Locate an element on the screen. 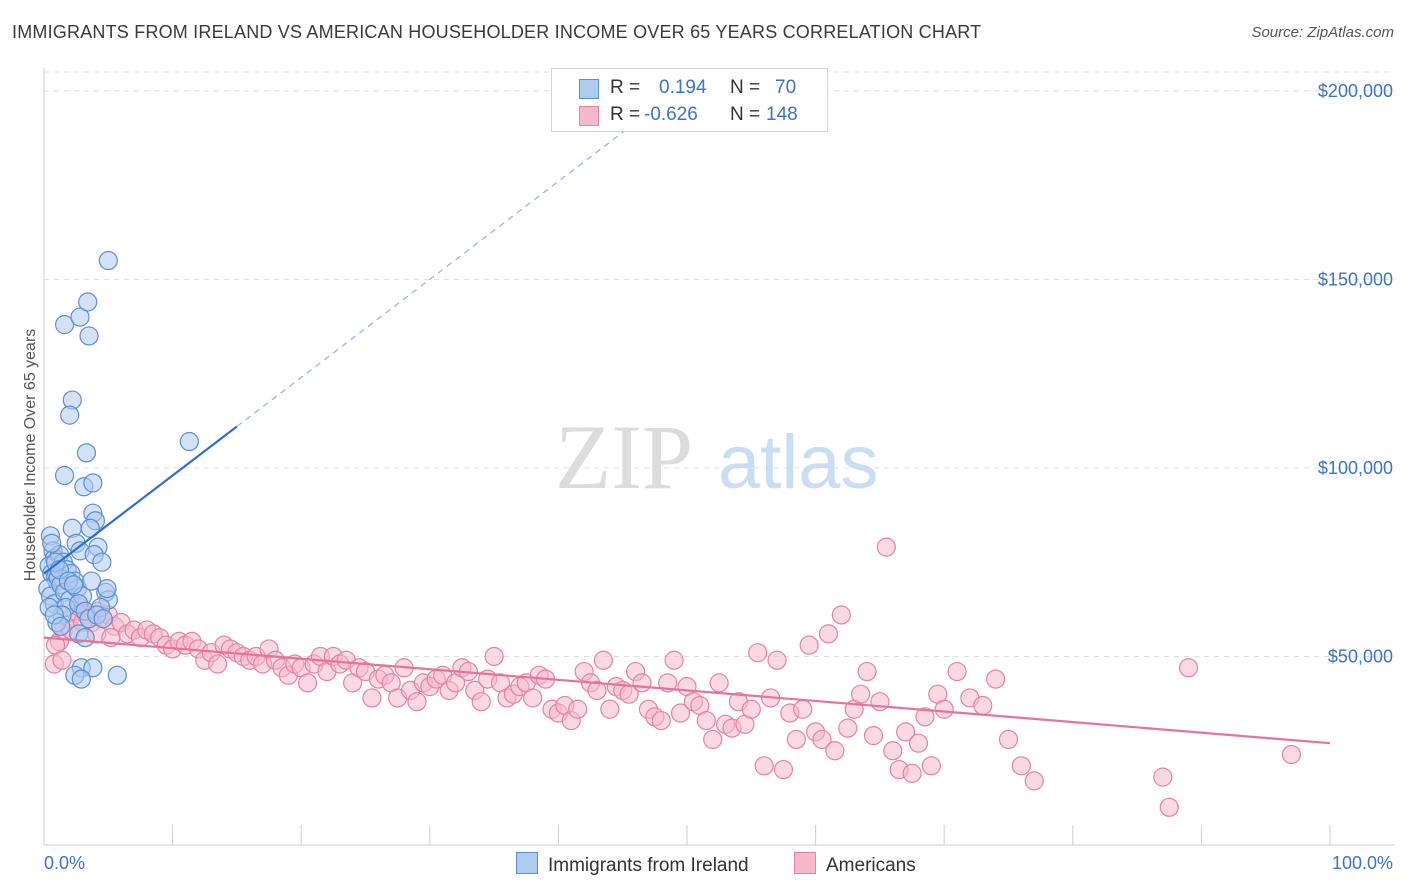 The width and height of the screenshot is (1406, 892). x-tick-labels: 0.0% 100.0% is located at coordinates (718, 863).